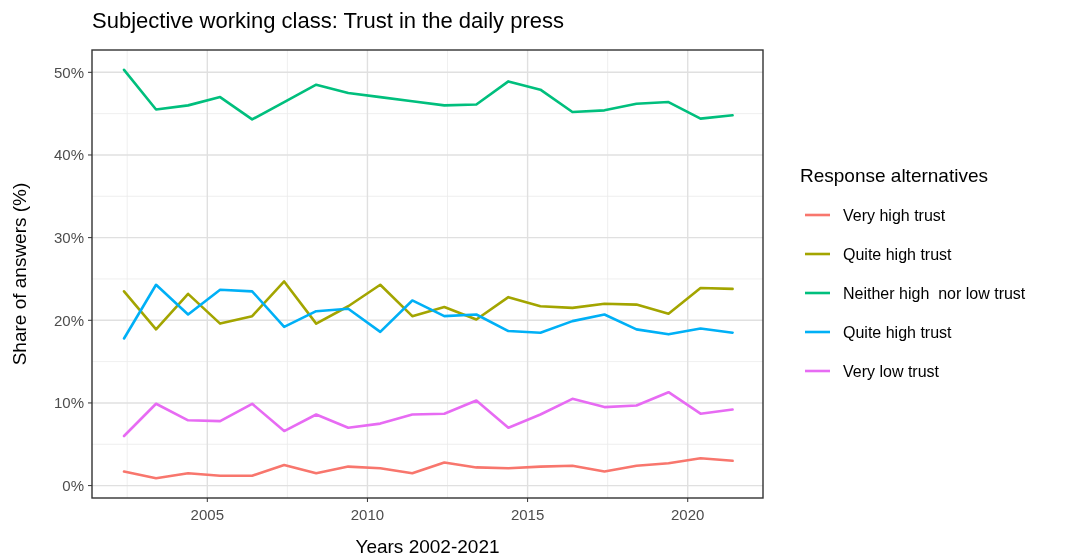  What do you see at coordinates (894, 215) in the screenshot?
I see `legend-label: Very high trust` at bounding box center [894, 215].